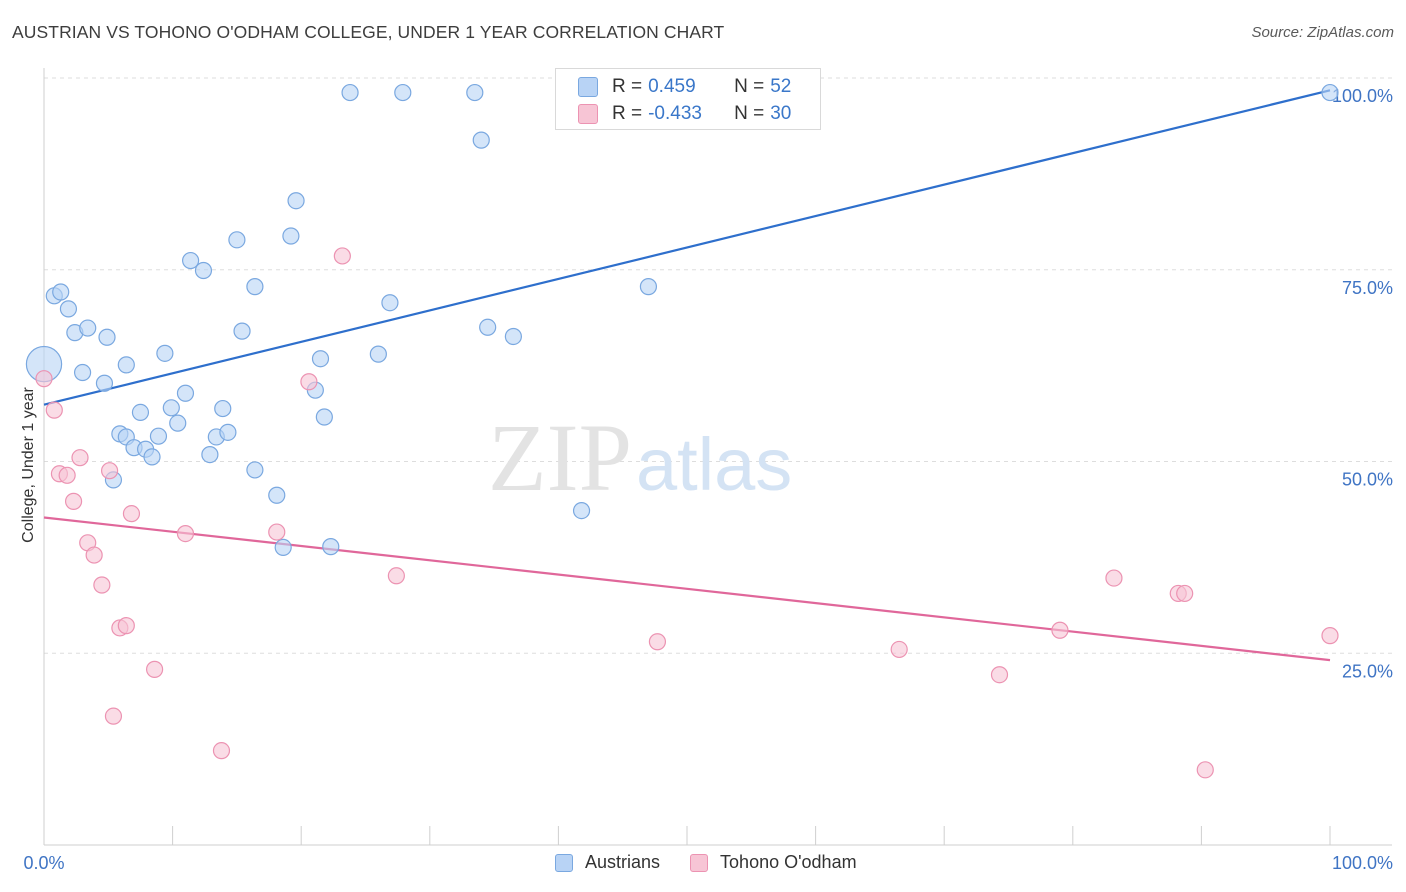  What do you see at coordinates (788, 862) in the screenshot?
I see `legend-label: Tohono O'odham` at bounding box center [788, 862].